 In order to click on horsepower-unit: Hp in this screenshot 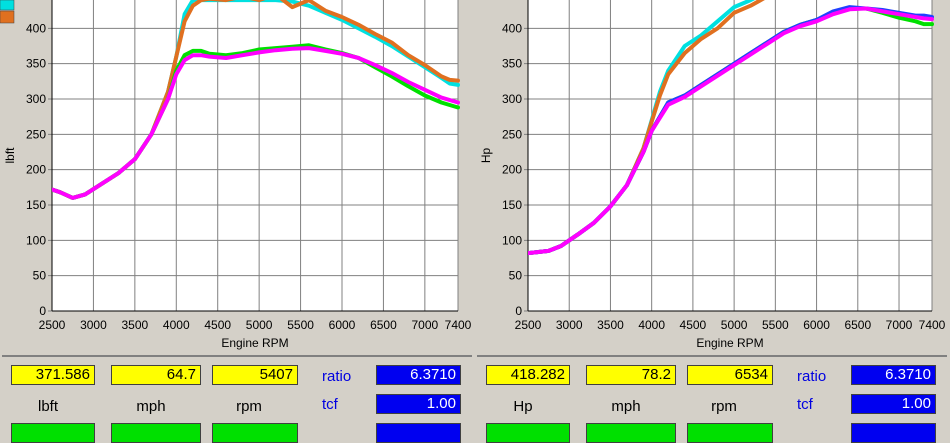, I will do `click(523, 406)`.